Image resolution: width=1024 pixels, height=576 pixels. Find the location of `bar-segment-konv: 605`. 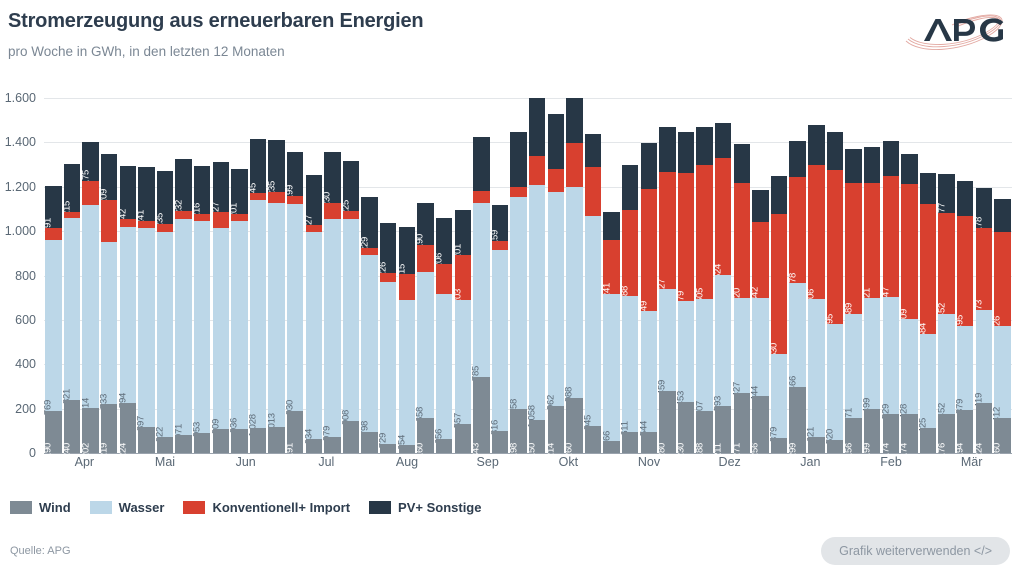

bar-segment-konv: 605 is located at coordinates (703, 233).